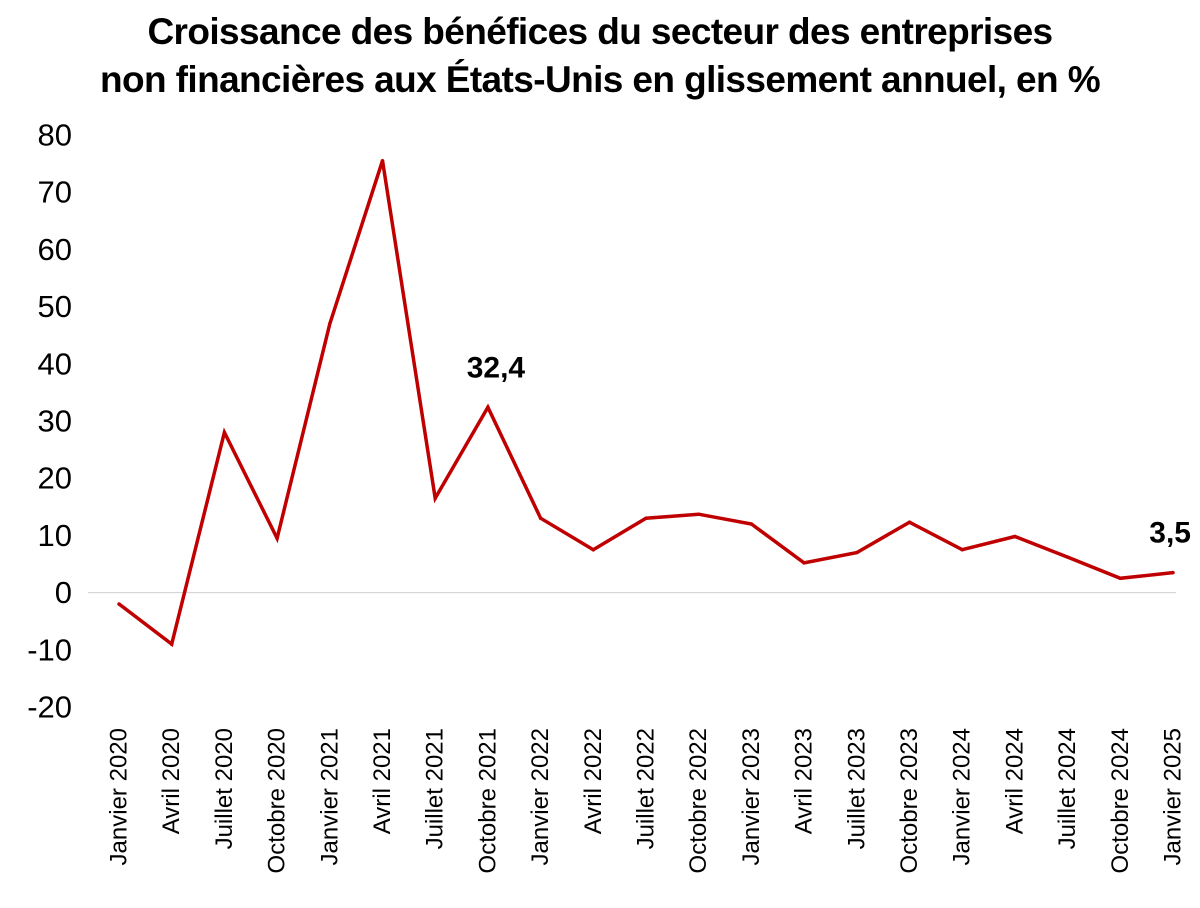 The height and width of the screenshot is (908, 1200). I want to click on x-tick-label: Janvier 2022, so click(540, 796).